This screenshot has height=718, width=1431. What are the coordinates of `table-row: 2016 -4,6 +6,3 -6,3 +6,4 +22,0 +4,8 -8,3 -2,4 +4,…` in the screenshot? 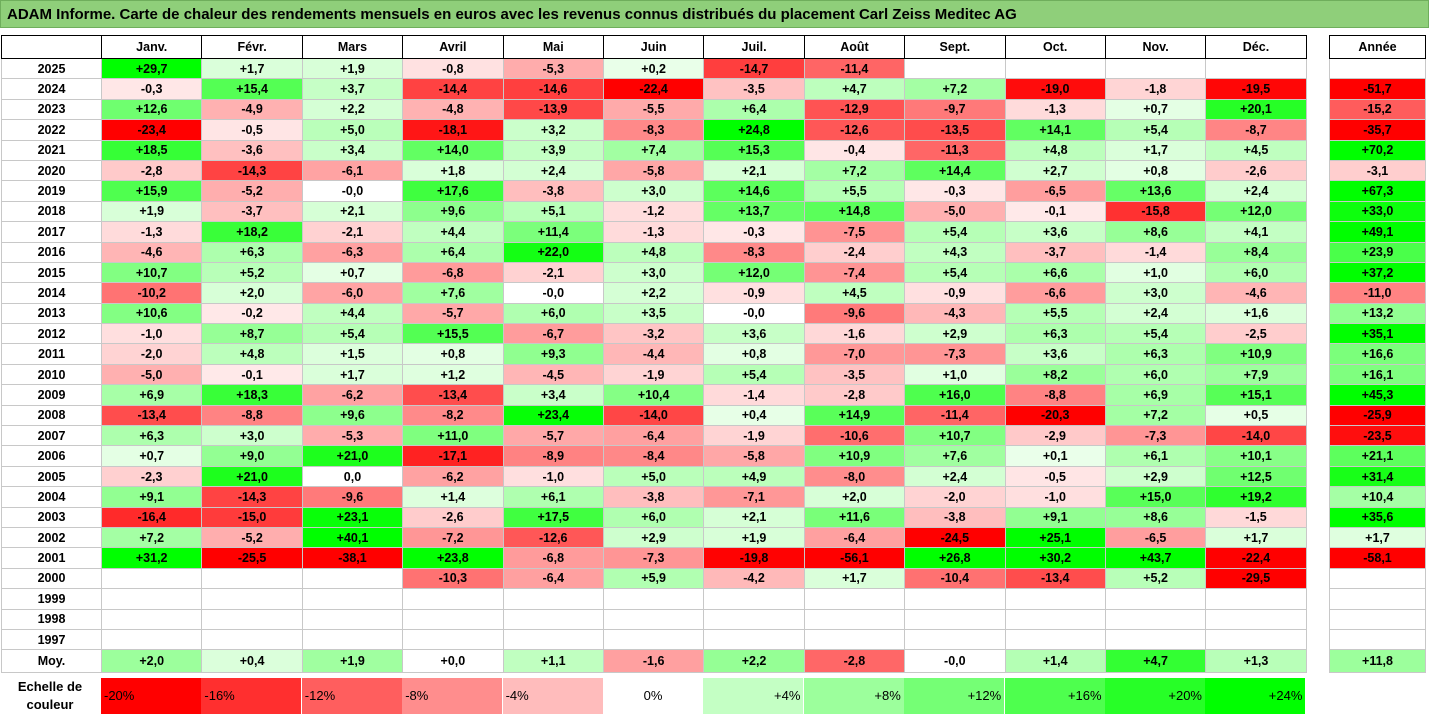 It's located at (654, 252).